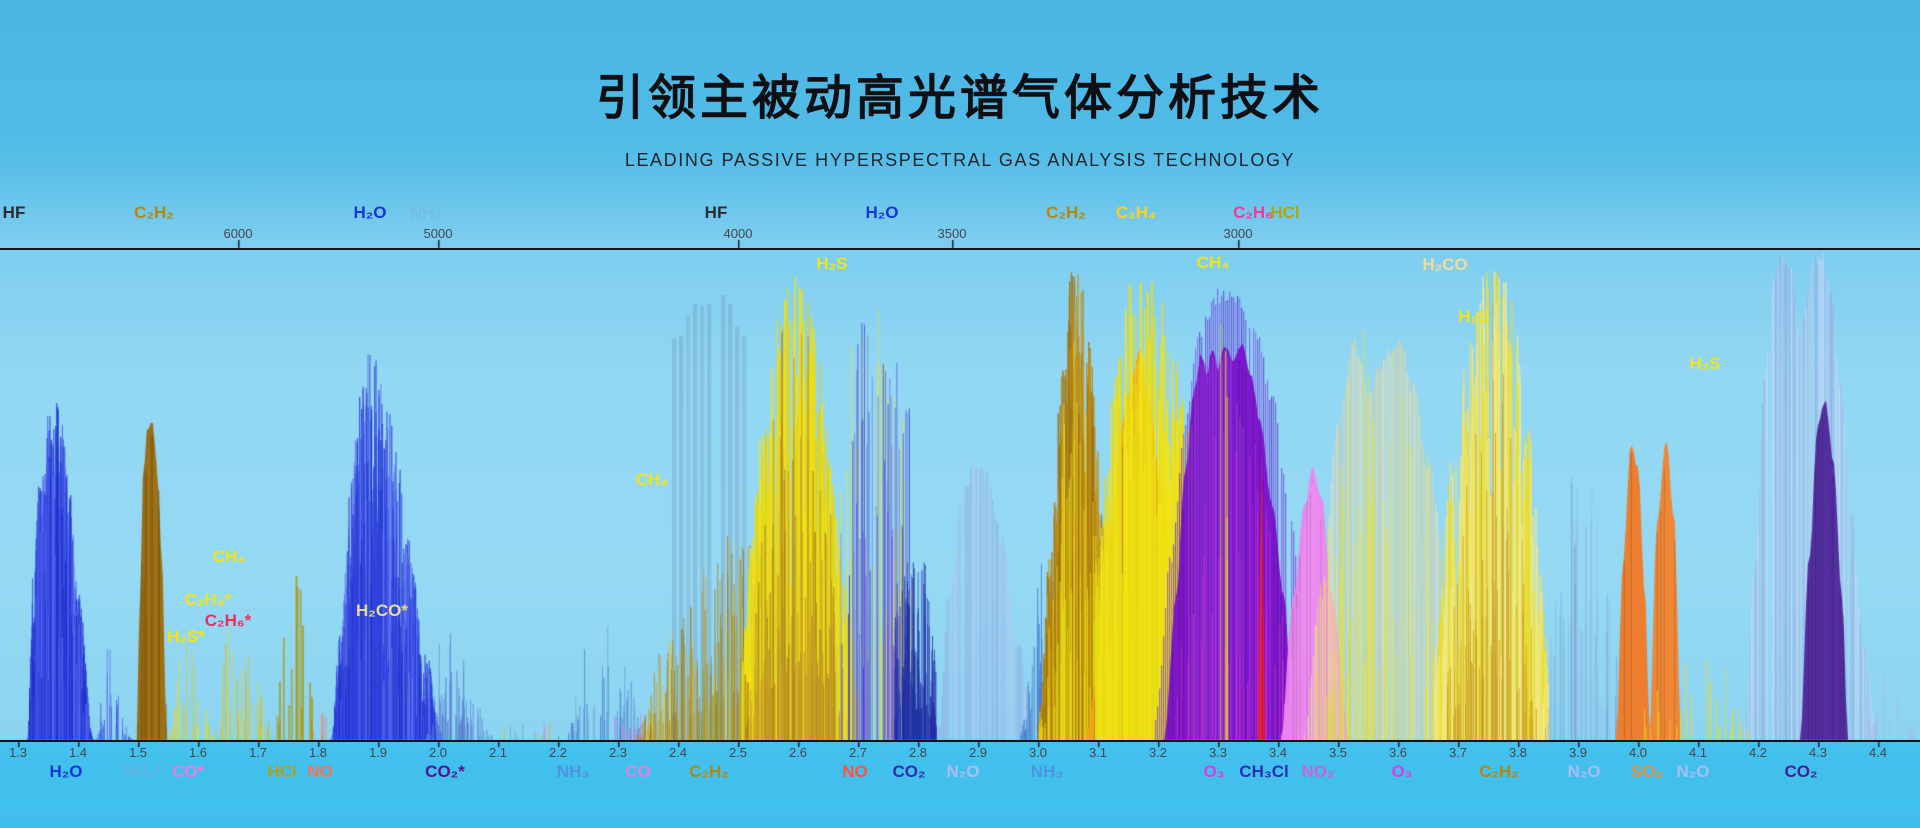 The image size is (1920, 828). Describe the element at coordinates (960, 249) in the screenshot. I see `top-axis-line` at that location.